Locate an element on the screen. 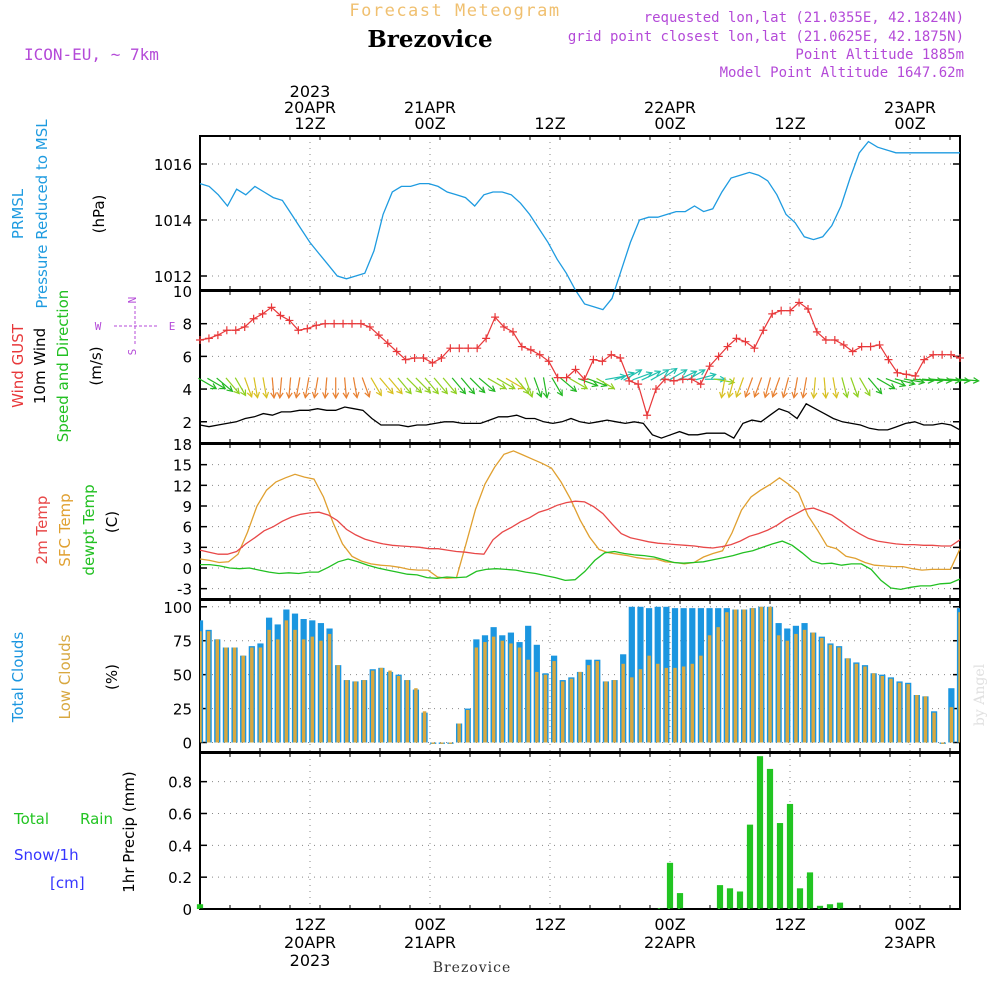 This screenshot has height=1000, width=1000. dewpt-label: dewpt Temp is located at coordinates (89, 529).